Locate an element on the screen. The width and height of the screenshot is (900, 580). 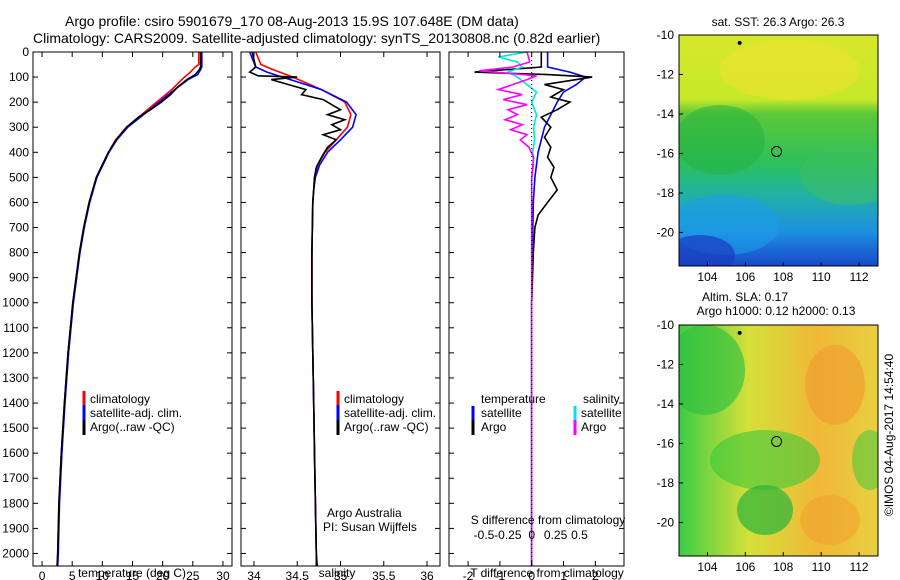
y-tick-label: 1300 is located at coordinates (15, 378).